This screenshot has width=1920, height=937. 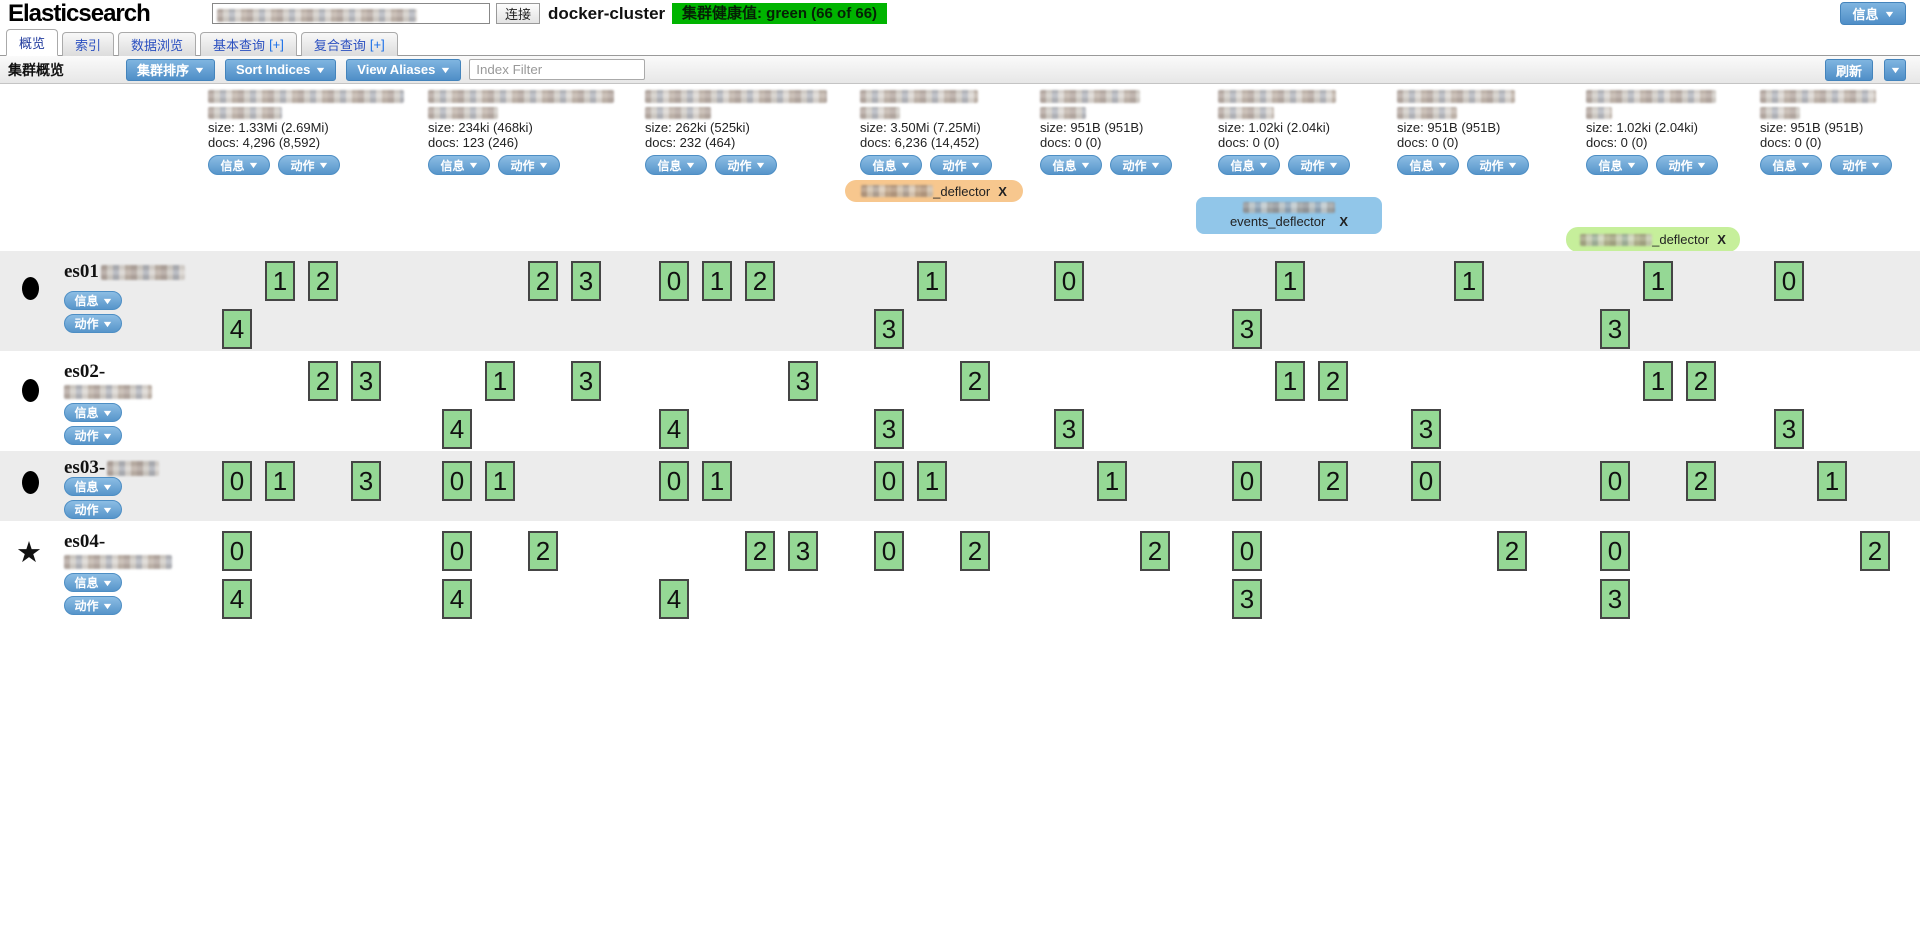 What do you see at coordinates (280, 69) in the screenshot?
I see `sort-indices-dropdown: Sort Indices ▼` at bounding box center [280, 69].